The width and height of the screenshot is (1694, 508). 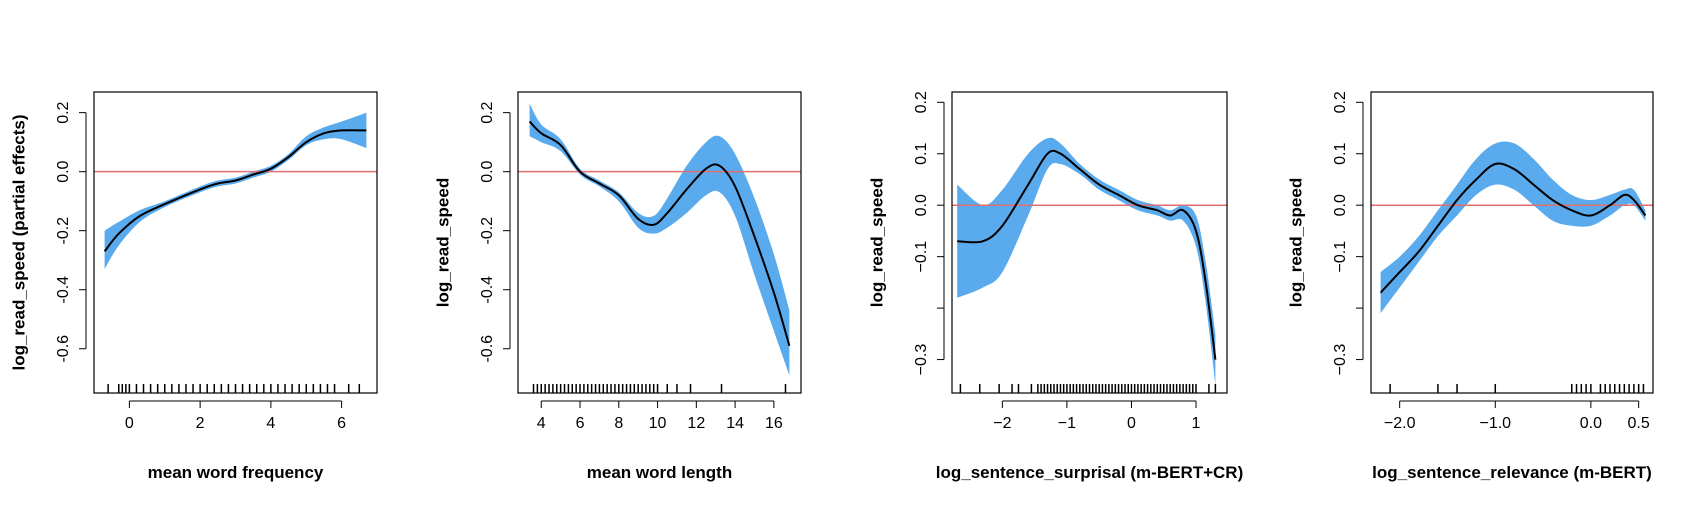 What do you see at coordinates (200, 423) in the screenshot?
I see `x-tick-label: 2` at bounding box center [200, 423].